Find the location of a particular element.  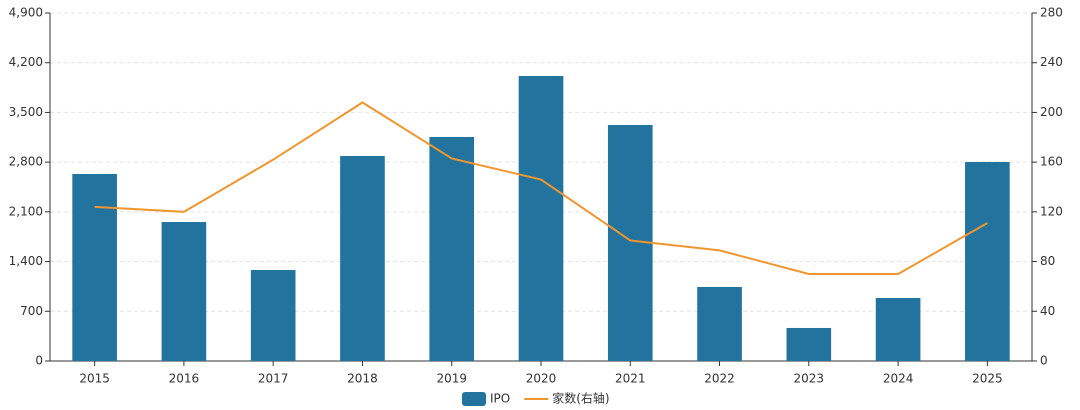

legend-swatch is located at coordinates (474, 399).